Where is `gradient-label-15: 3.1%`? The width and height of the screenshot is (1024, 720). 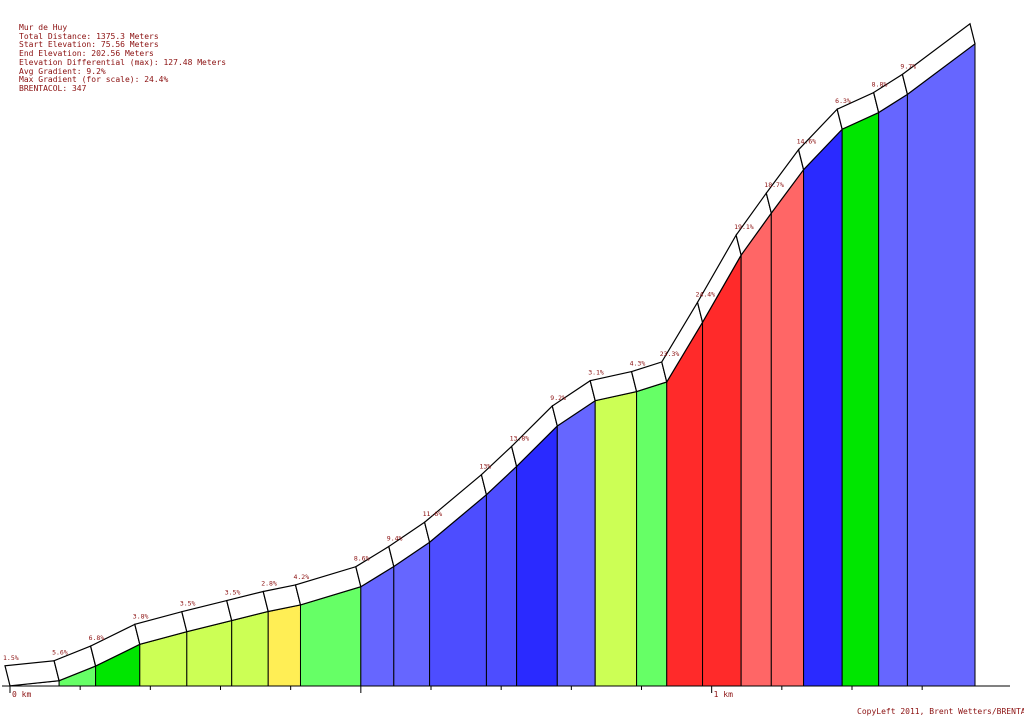
gradient-label-15: 3.1% is located at coordinates (596, 373).